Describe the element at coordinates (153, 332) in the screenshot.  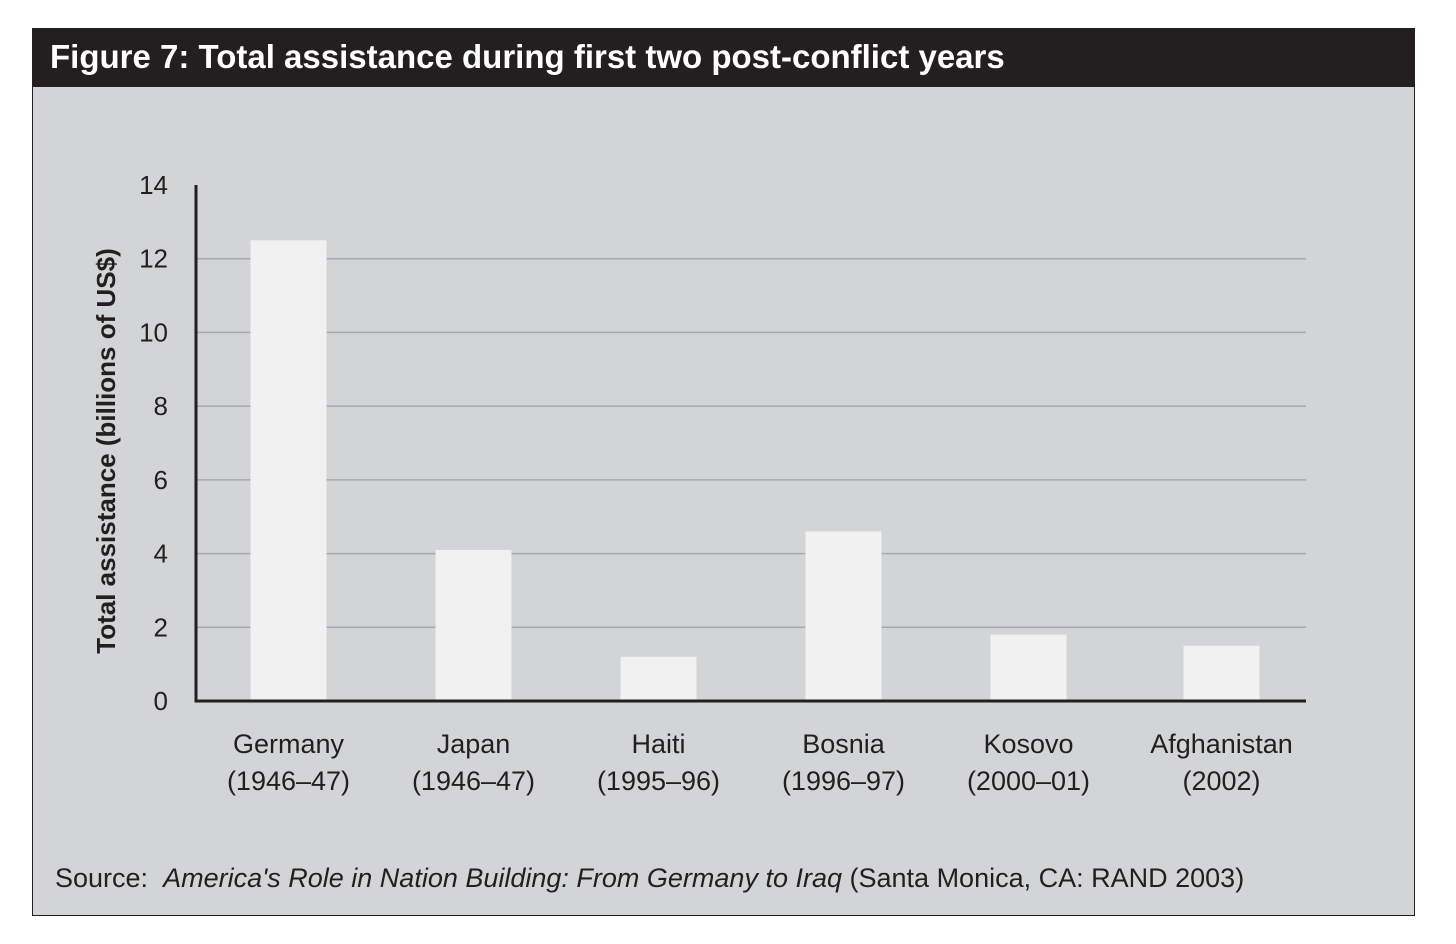
I see `y-tick-label: 10` at that location.